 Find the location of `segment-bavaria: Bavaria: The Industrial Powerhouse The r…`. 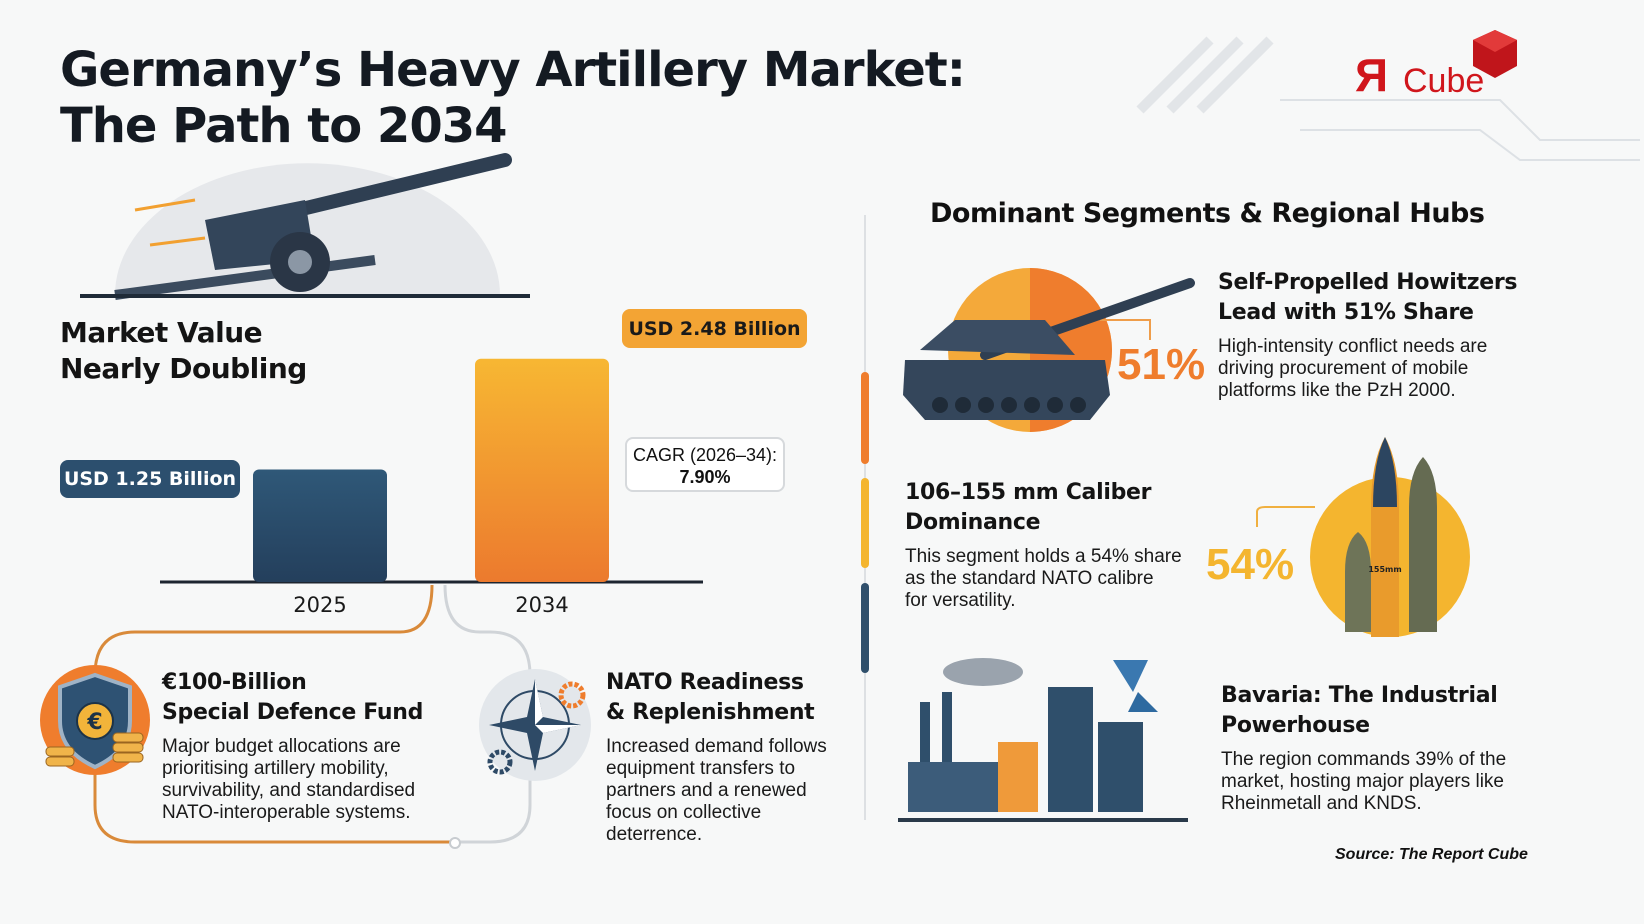

segment-bavaria: Bavaria: The Industrial Powerhouse The r… is located at coordinates (1363, 748).